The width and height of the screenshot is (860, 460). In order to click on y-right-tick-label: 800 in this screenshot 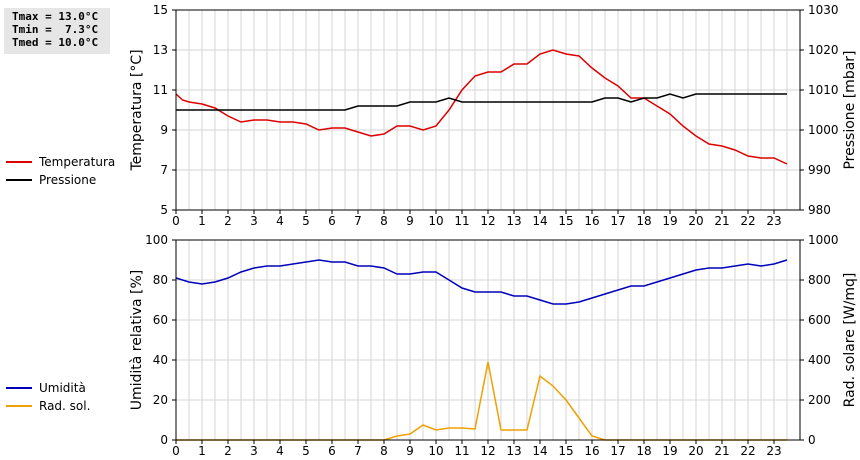, I will do `click(819, 280)`.